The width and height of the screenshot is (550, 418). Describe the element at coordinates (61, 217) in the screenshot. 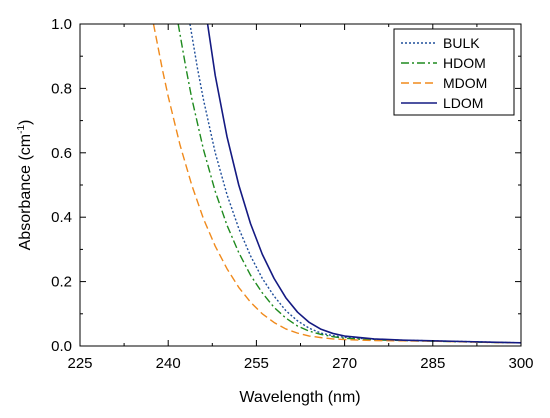

I see `y-tick-label: 0.4` at that location.